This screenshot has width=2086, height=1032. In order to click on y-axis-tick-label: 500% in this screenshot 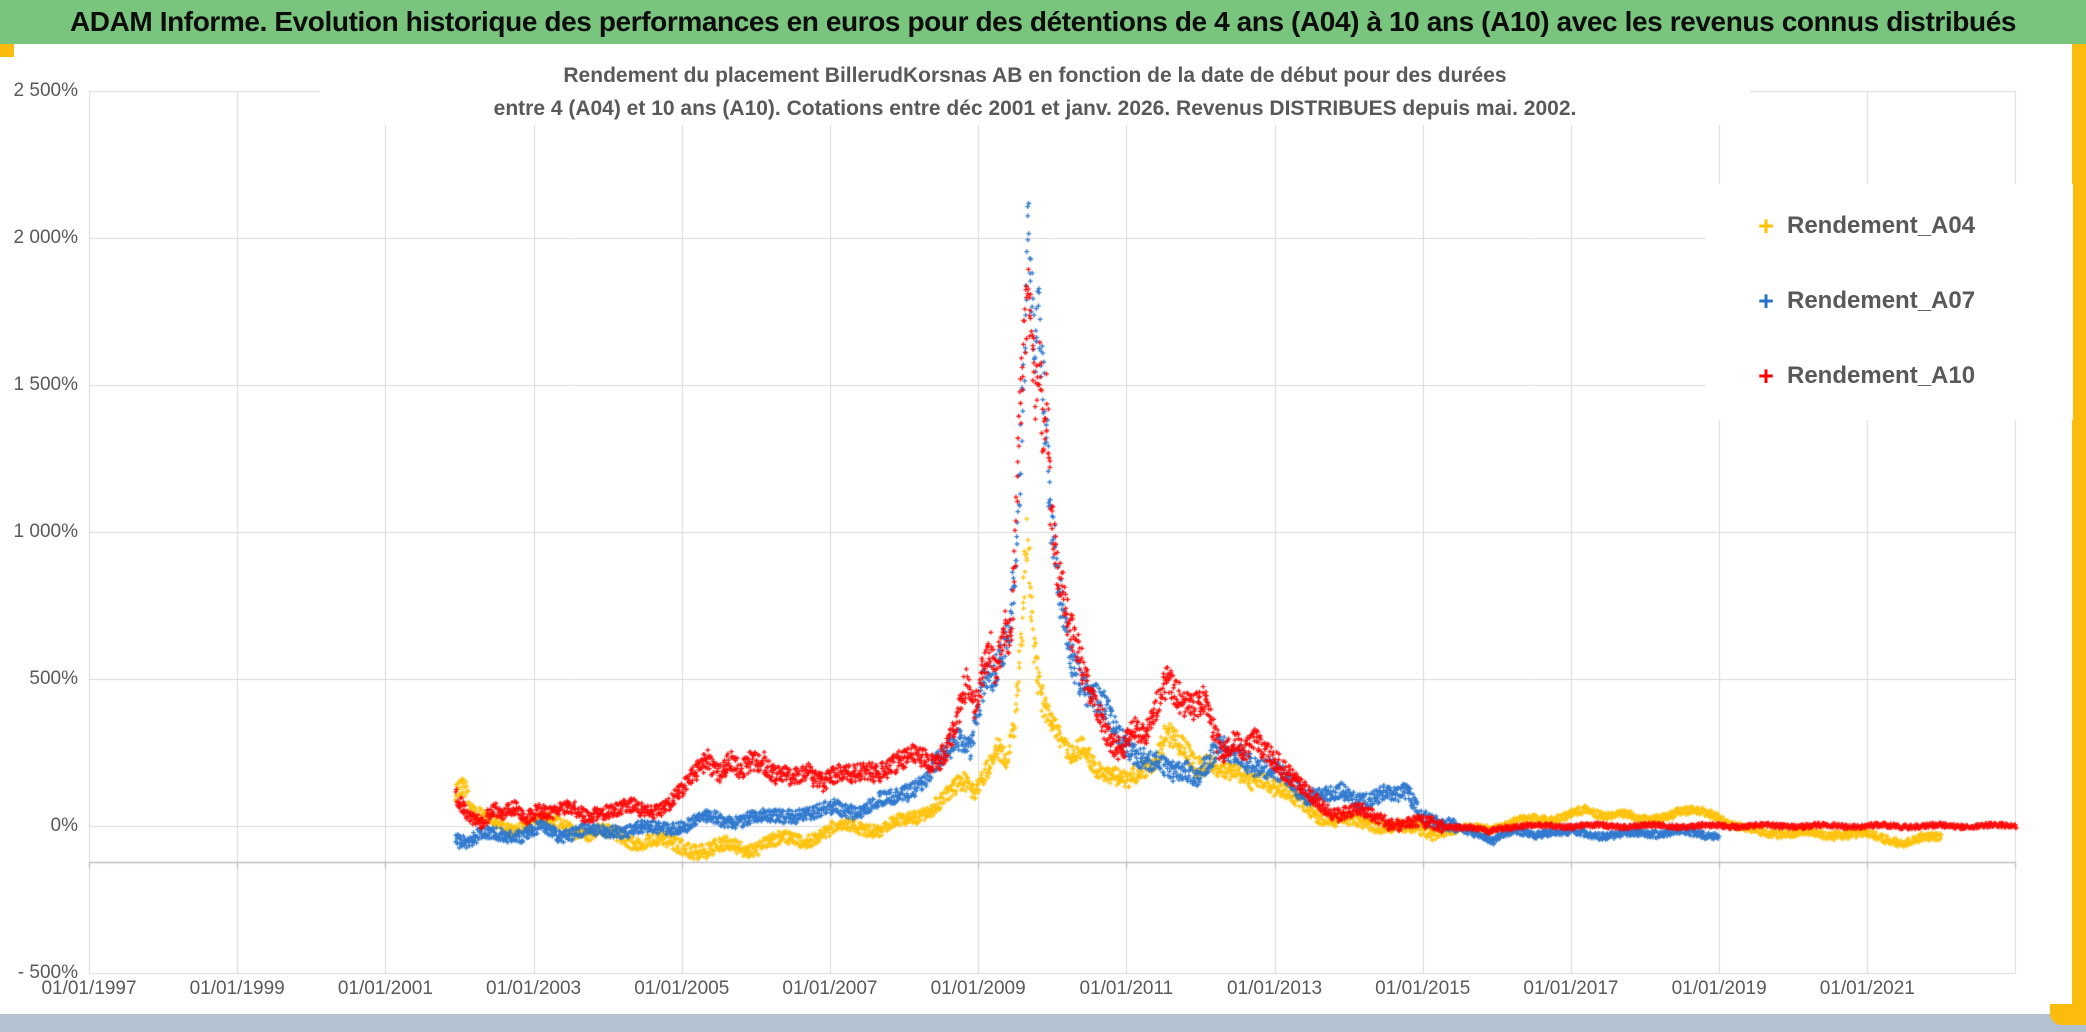, I will do `click(53, 678)`.